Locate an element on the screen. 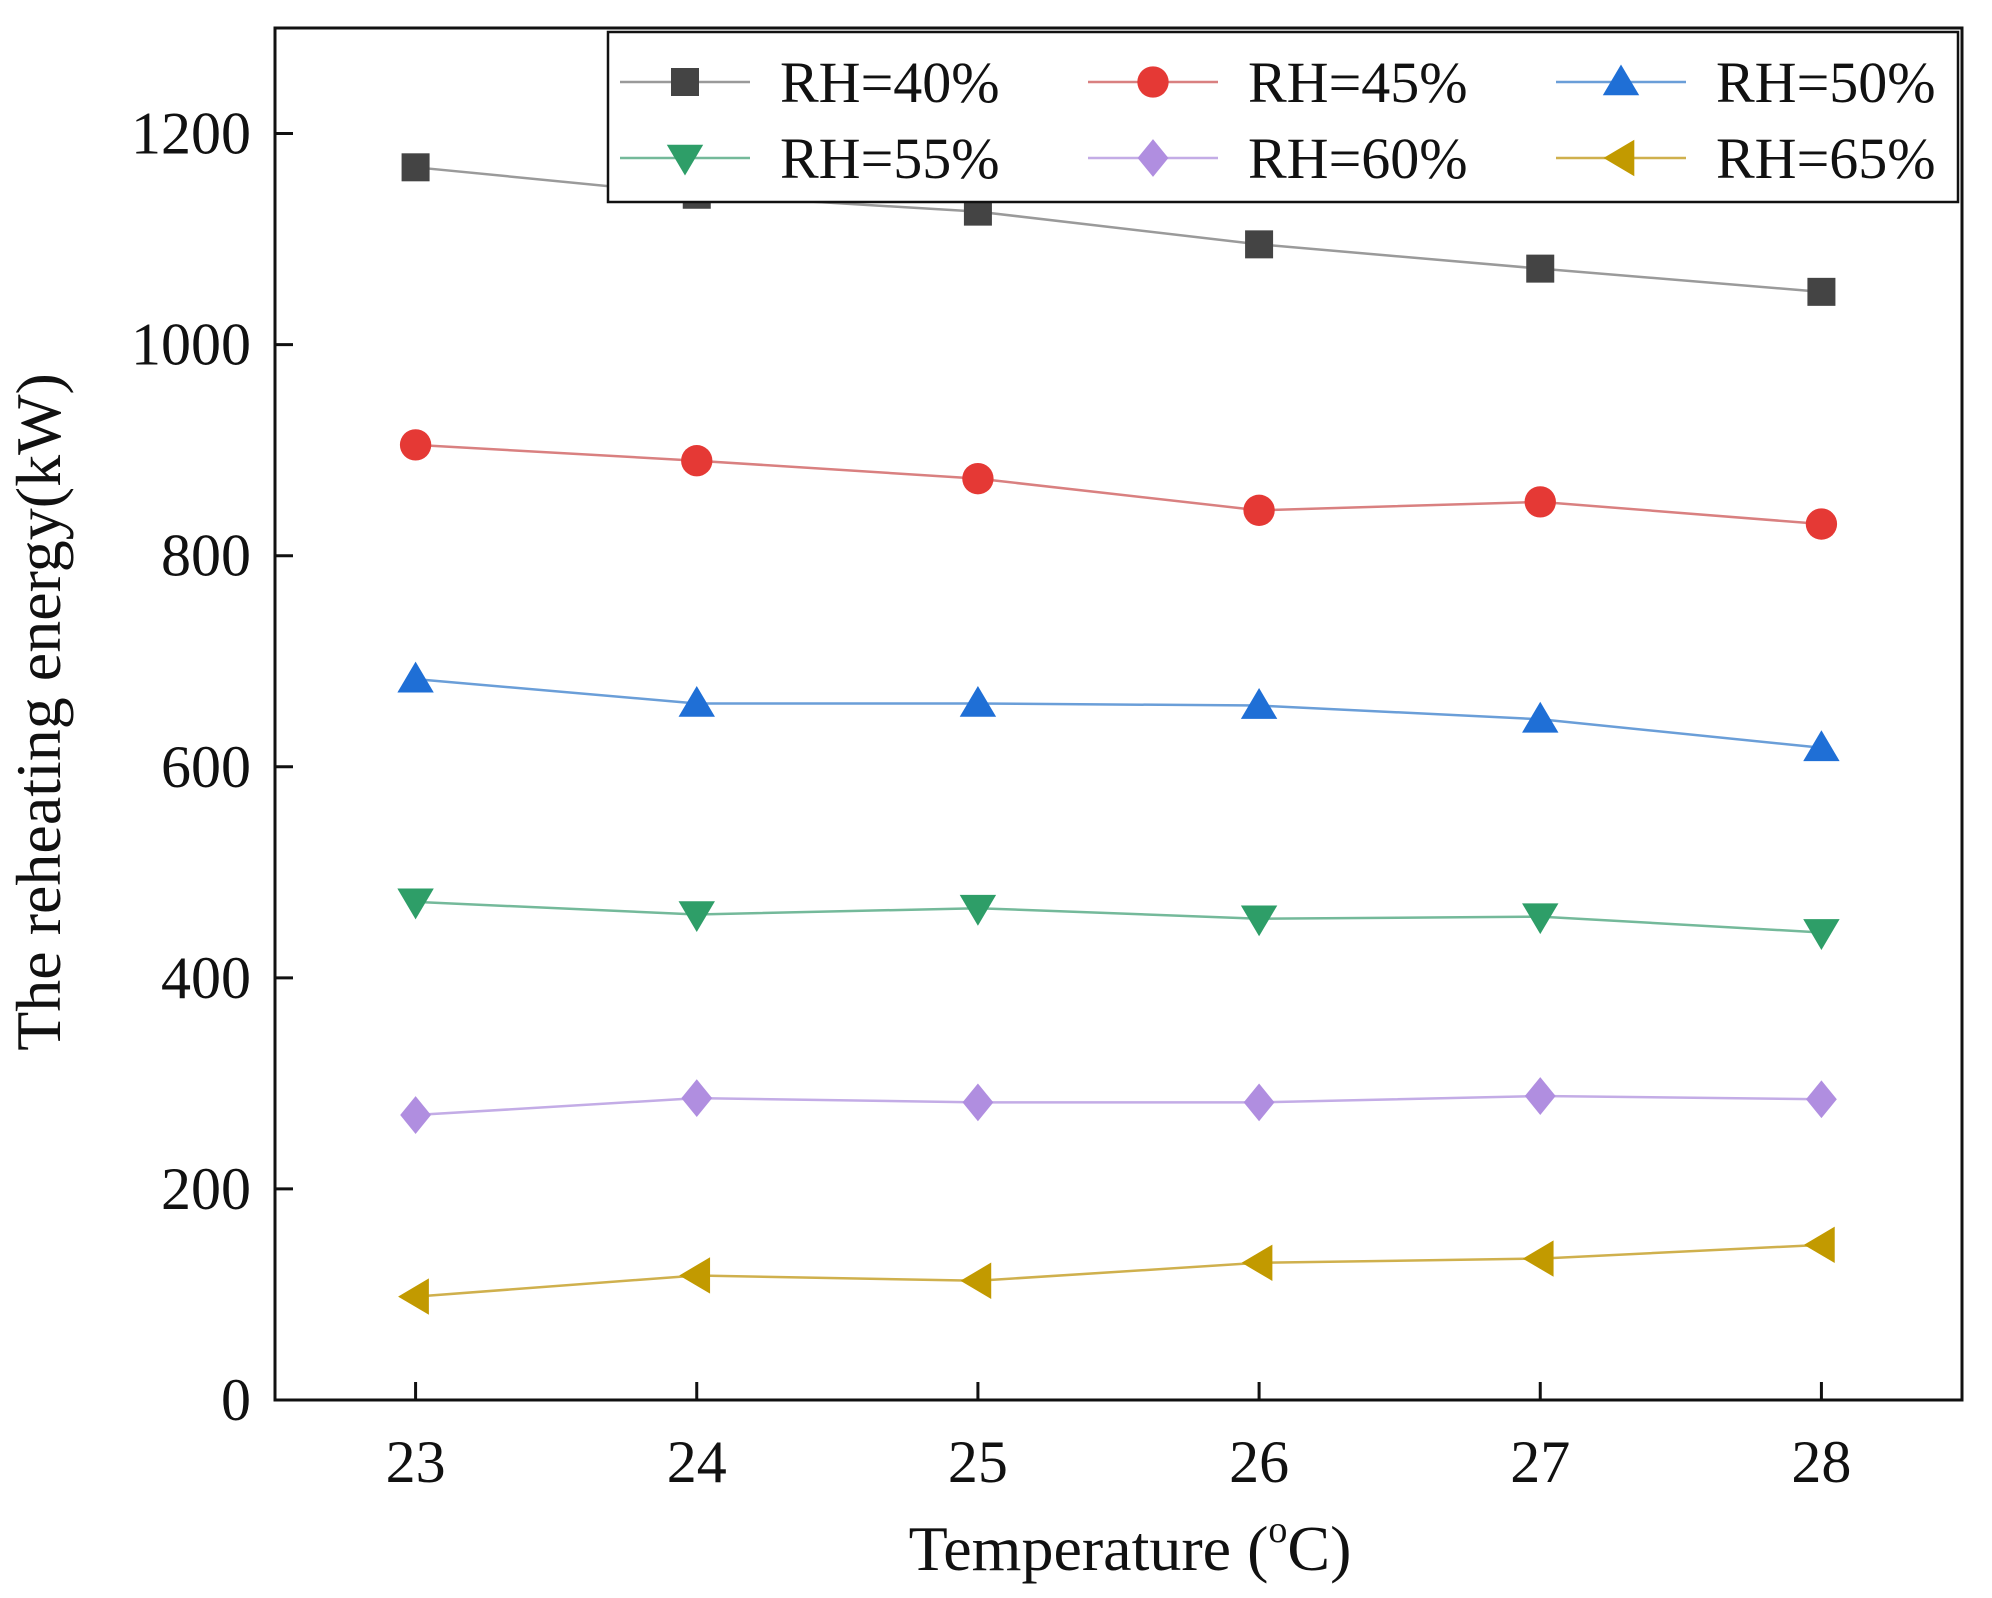 Image resolution: width=1992 pixels, height=1598 pixels. legend-label: RH=50% is located at coordinates (1826, 82).